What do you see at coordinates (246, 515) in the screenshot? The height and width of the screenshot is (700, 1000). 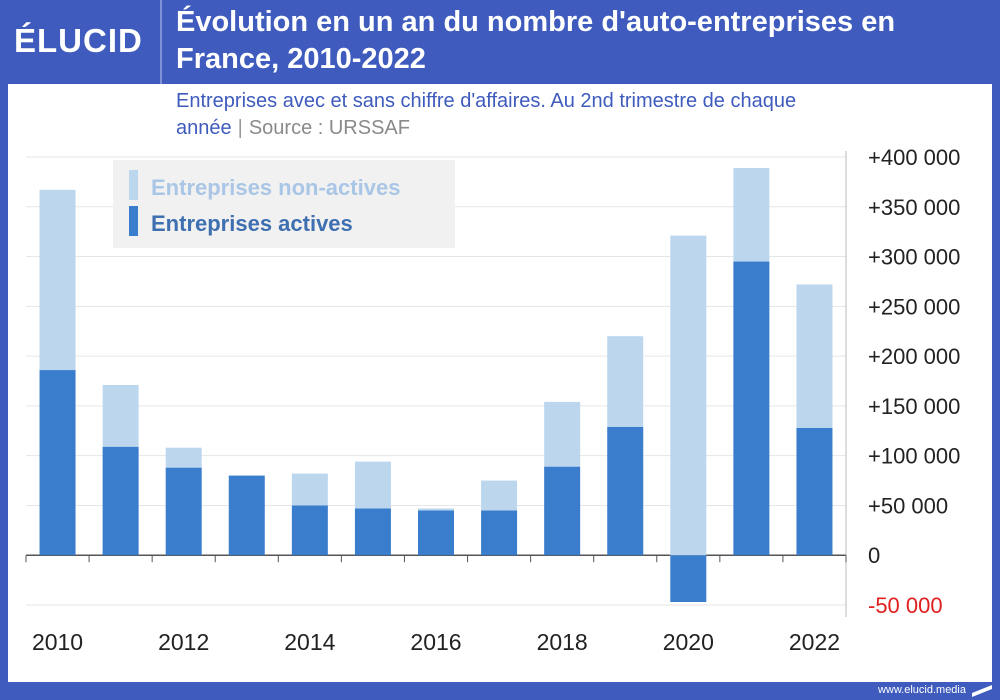 I see `bar-active-2013` at bounding box center [246, 515].